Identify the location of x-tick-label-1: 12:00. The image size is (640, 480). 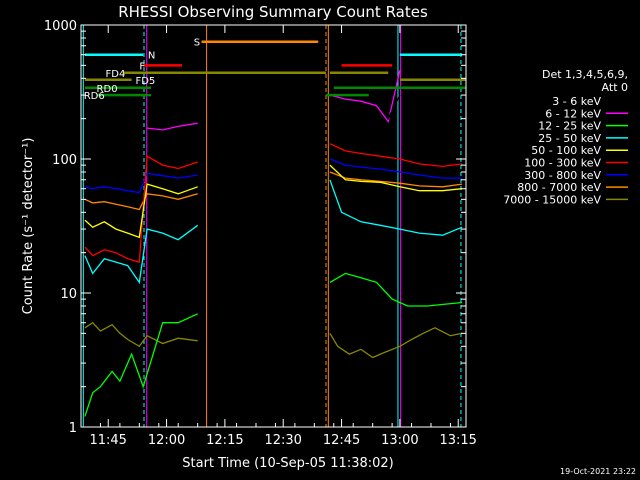
(166, 440).